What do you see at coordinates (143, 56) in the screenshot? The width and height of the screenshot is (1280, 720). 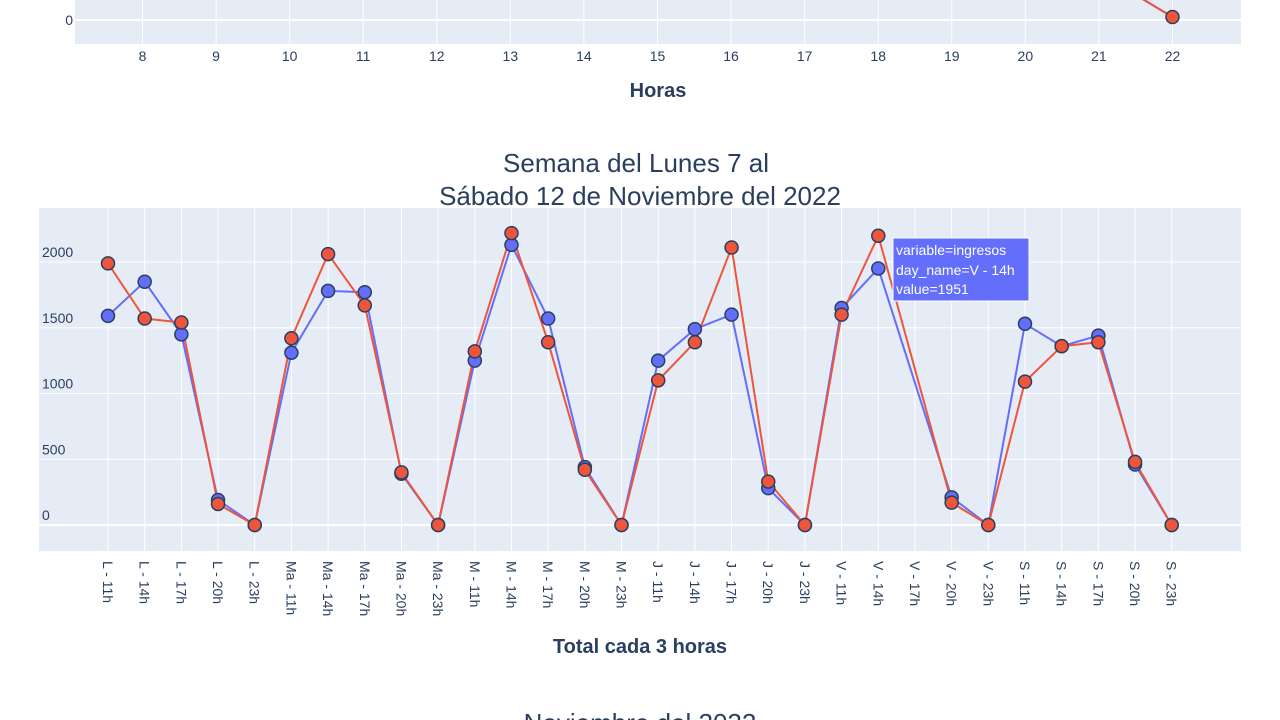 I see `top-x-tick-label: 8` at bounding box center [143, 56].